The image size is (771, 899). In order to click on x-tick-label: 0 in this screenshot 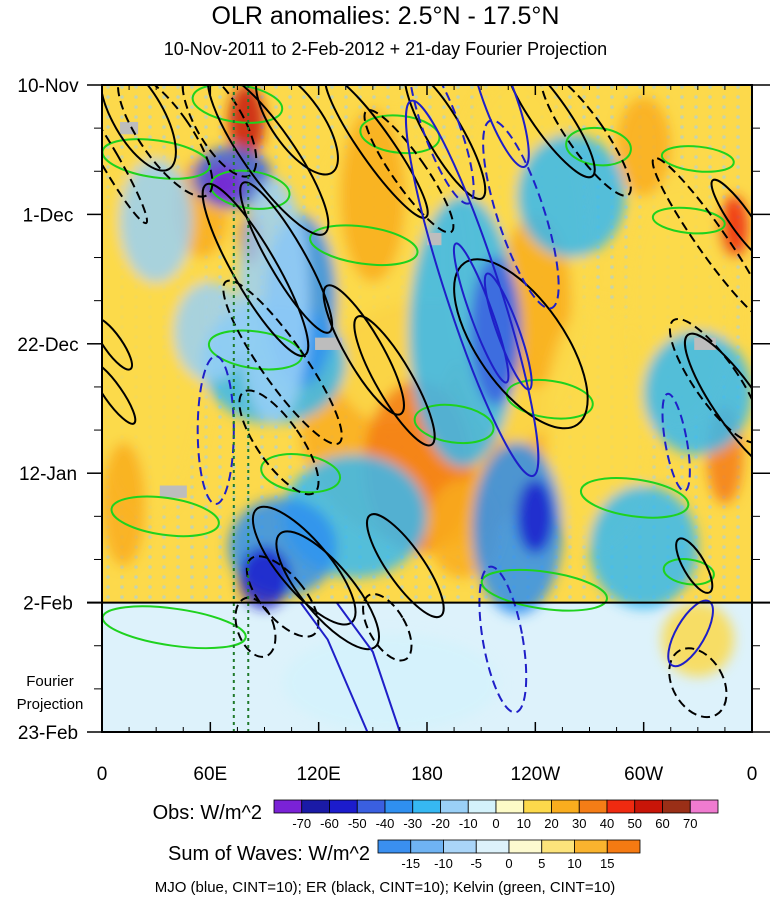, I will do `click(102, 774)`.